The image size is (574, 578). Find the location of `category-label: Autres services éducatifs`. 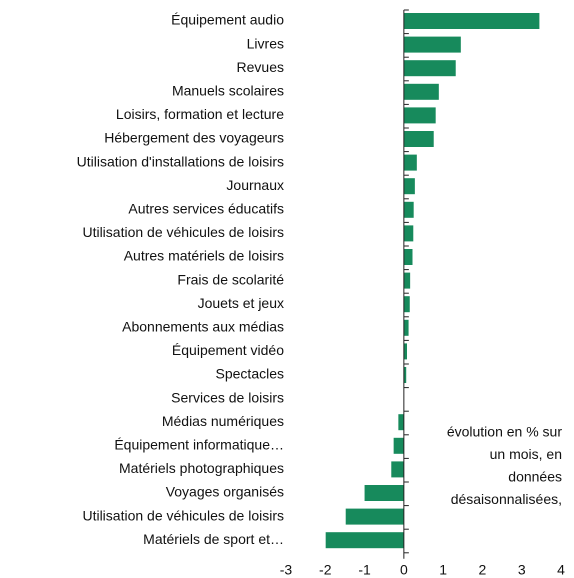

category-label: Autres services éducatifs is located at coordinates (206, 209).